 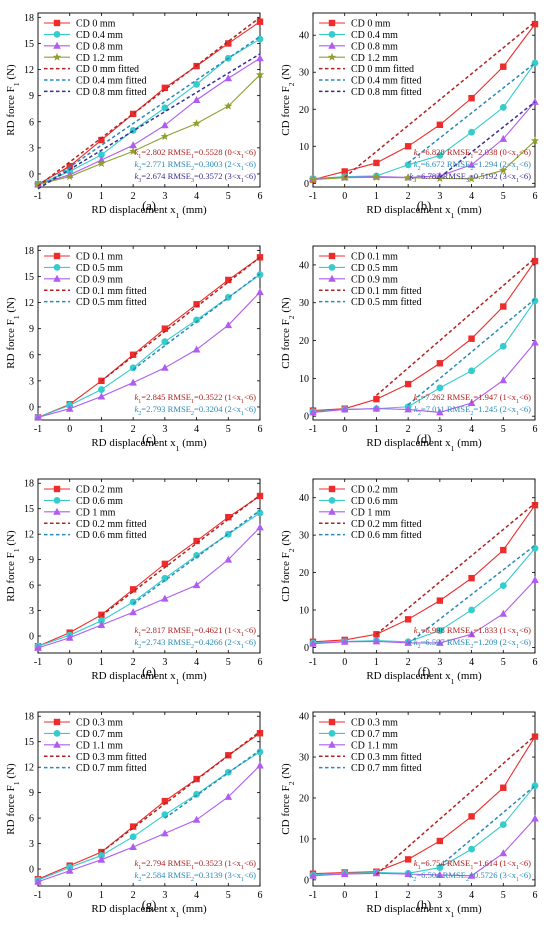 What do you see at coordinates (374, 490) in the screenshot?
I see `legend-label: CD 0.2 mm` at bounding box center [374, 490].